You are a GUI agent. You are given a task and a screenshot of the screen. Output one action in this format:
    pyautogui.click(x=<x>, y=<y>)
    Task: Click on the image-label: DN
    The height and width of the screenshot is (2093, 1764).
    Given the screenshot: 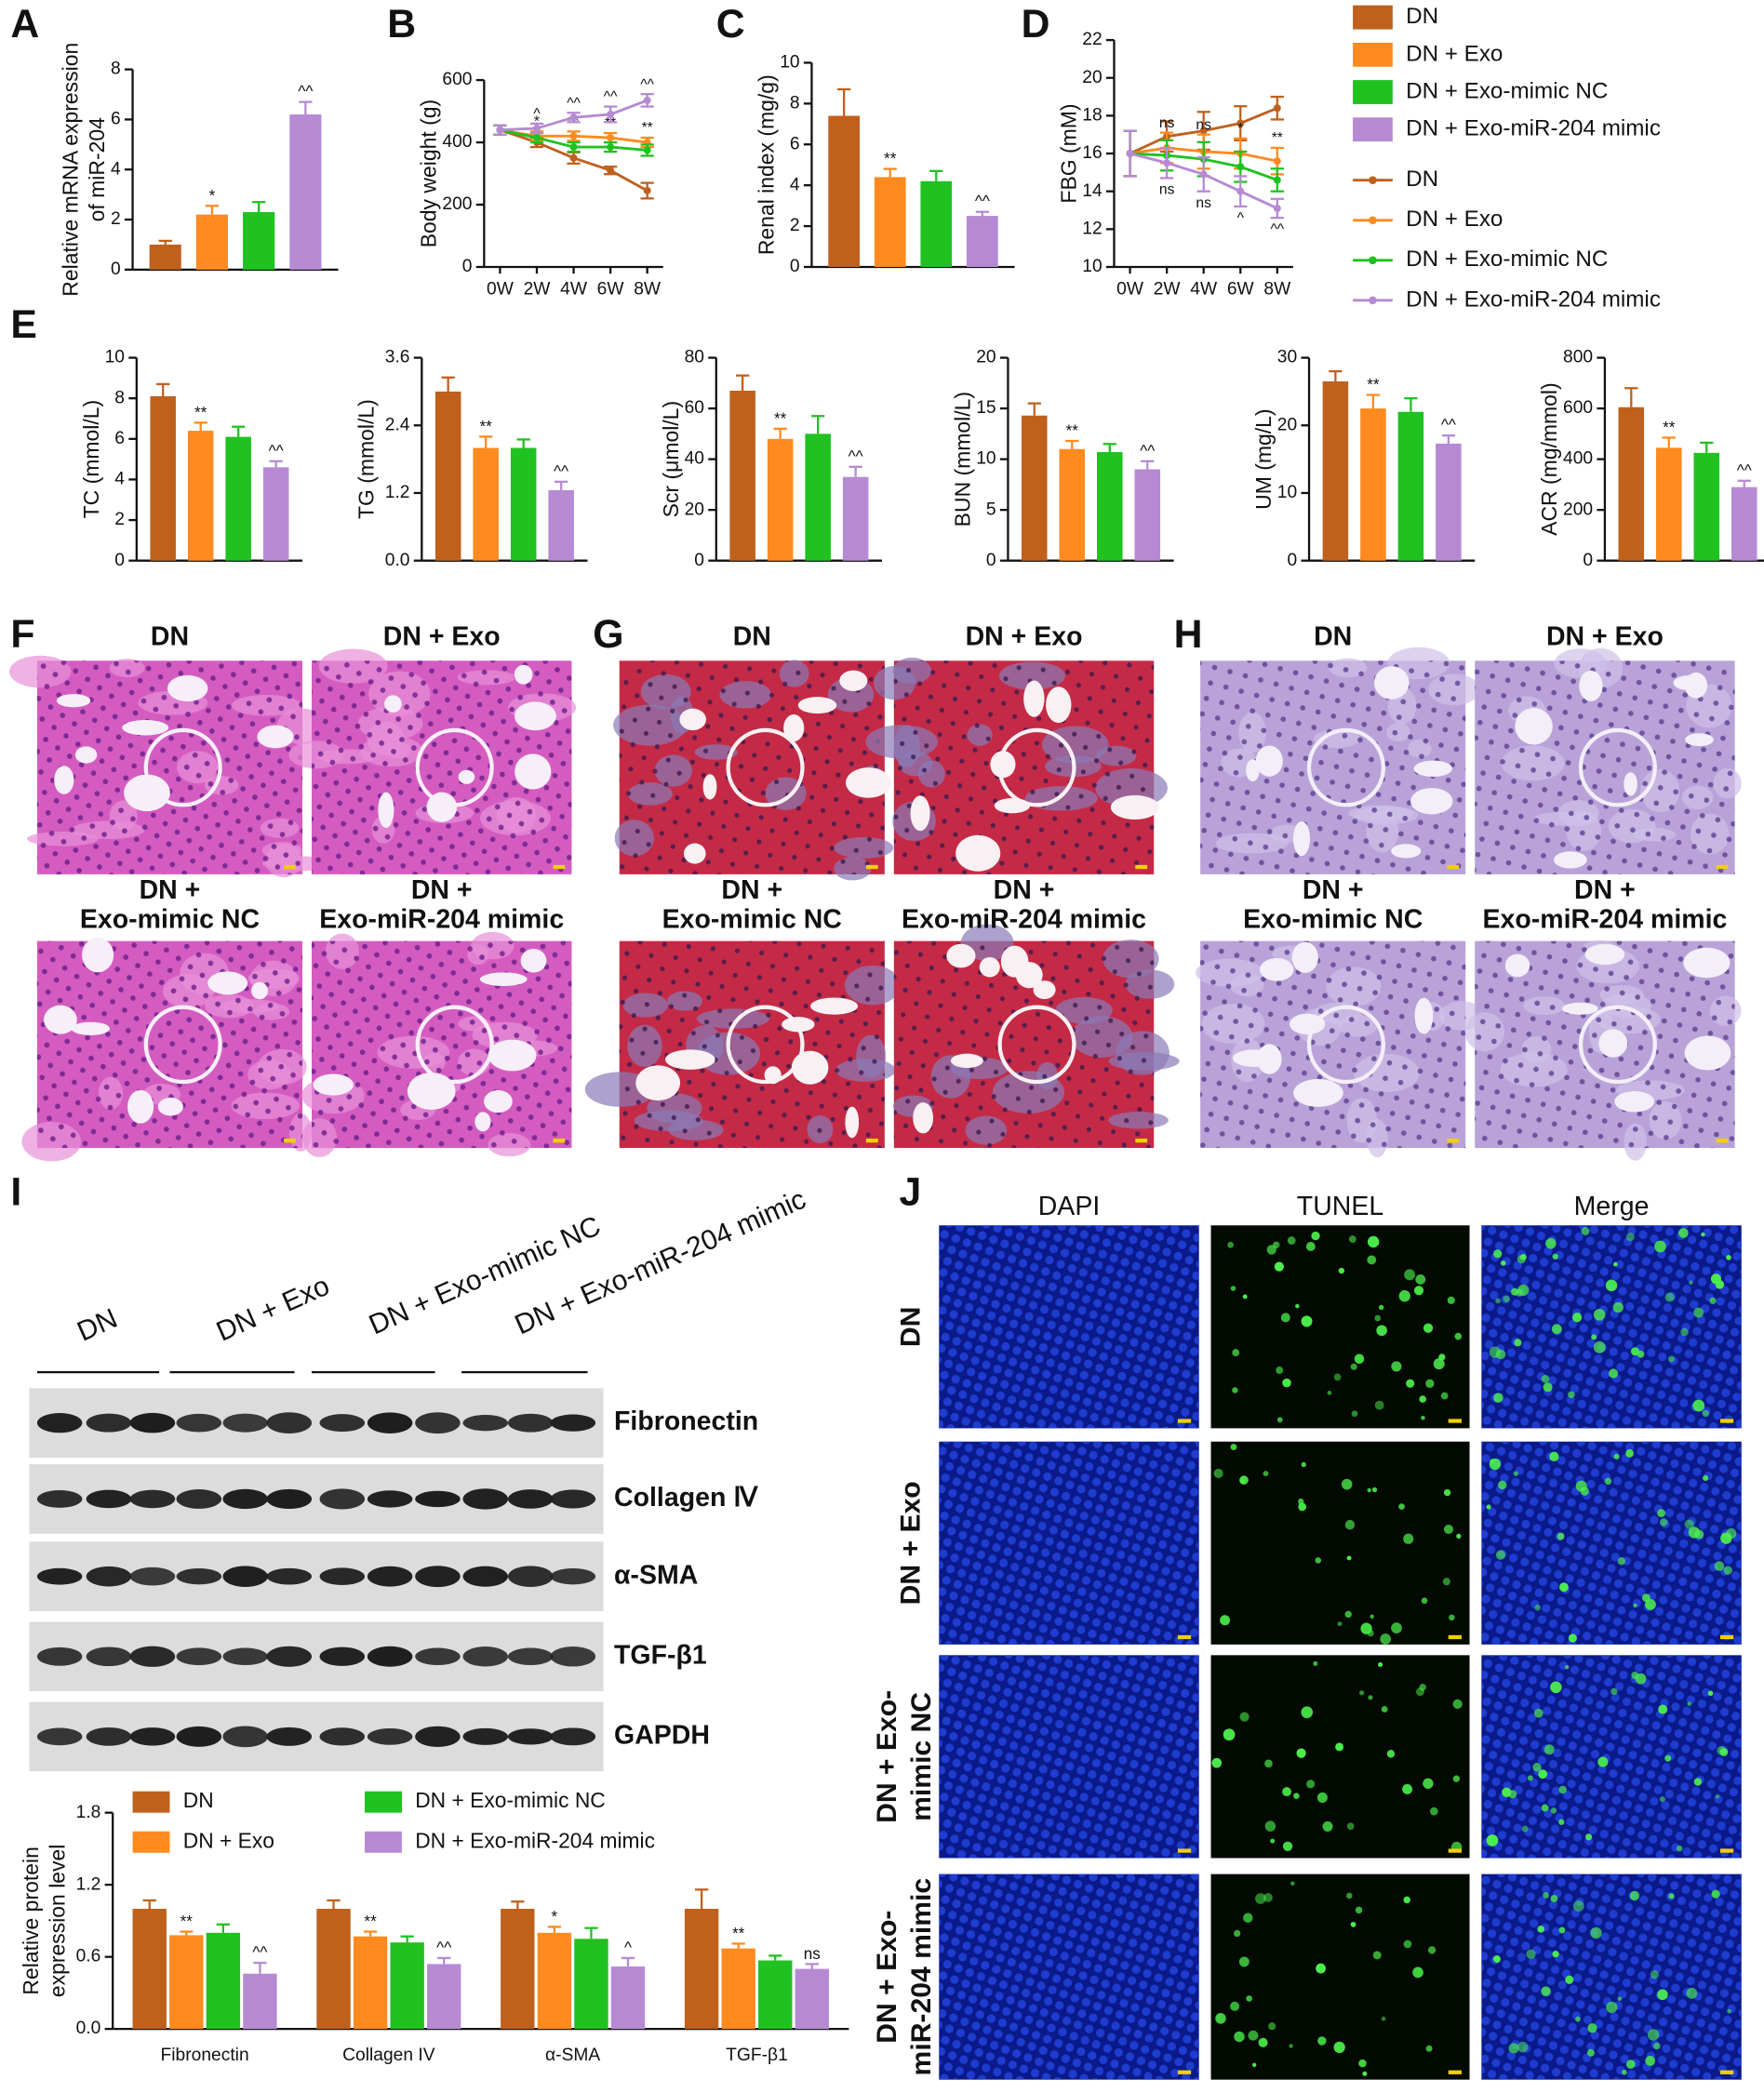 What is the action you would take?
    pyautogui.click(x=1333, y=636)
    